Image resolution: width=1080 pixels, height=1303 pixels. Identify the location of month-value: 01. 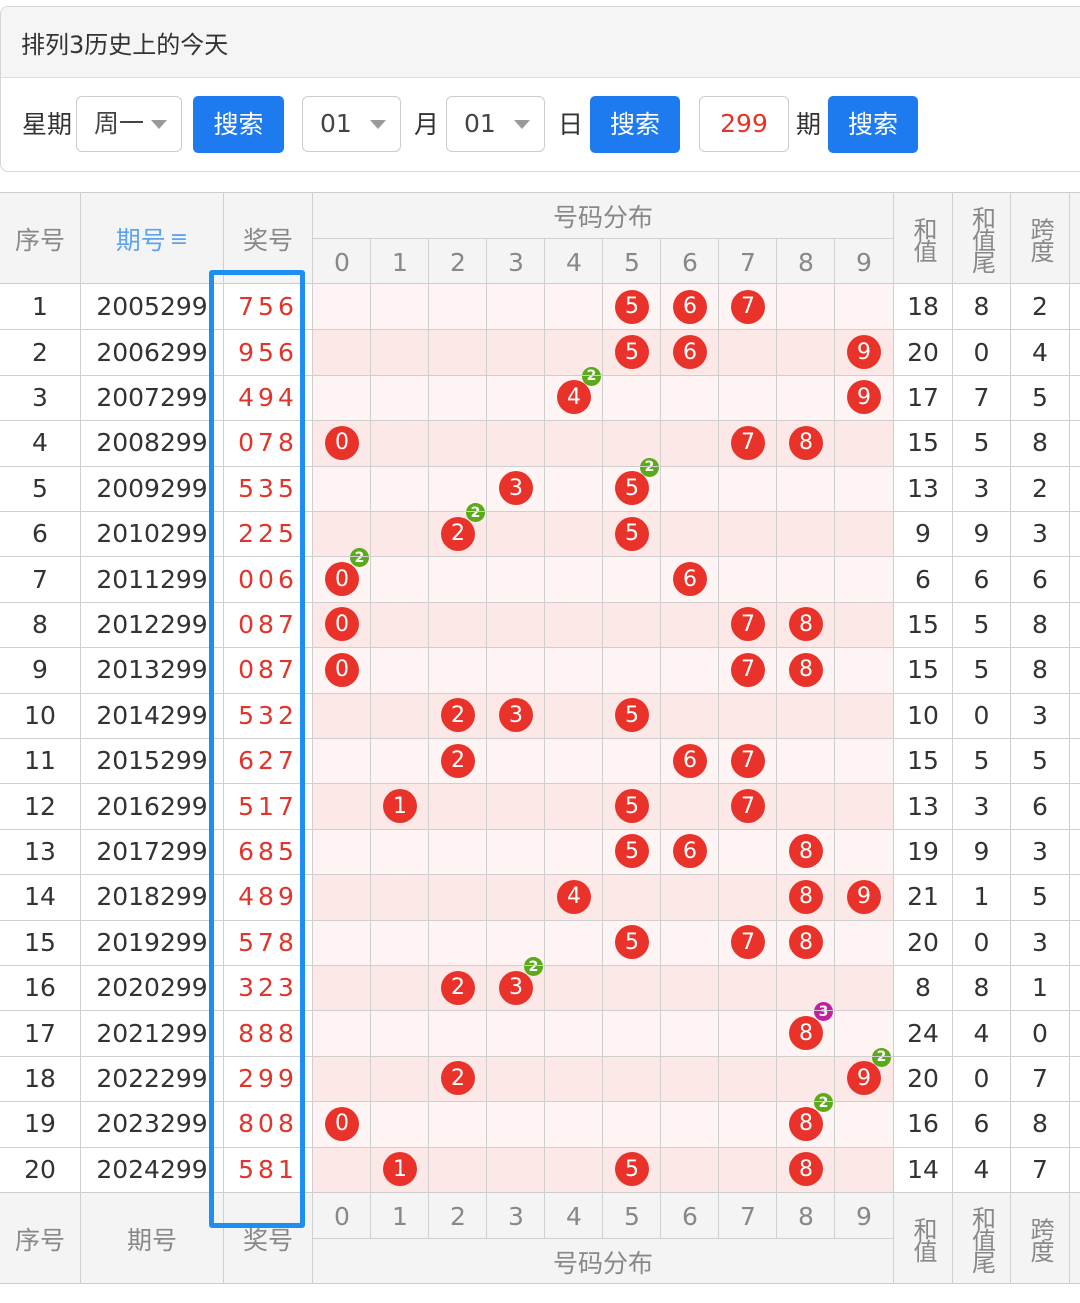
(336, 123).